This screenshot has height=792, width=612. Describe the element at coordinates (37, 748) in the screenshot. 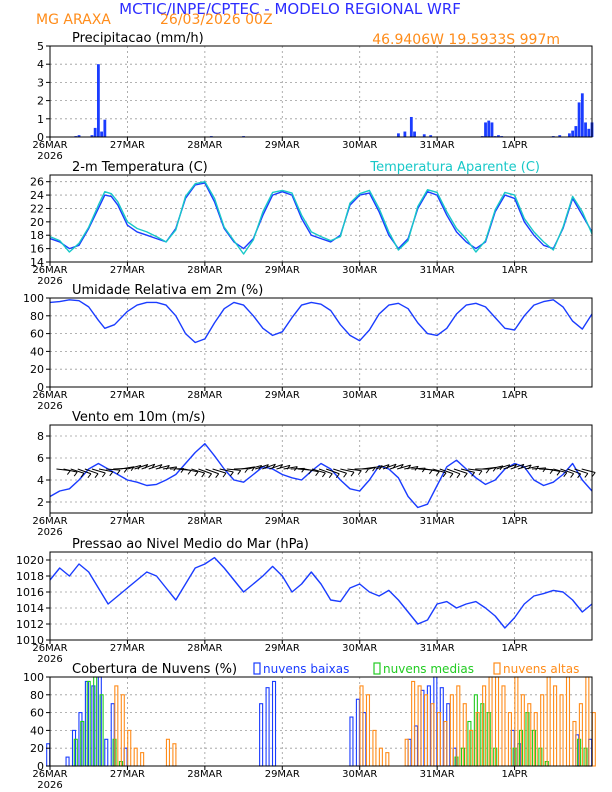

I see `y-tick-label: 20` at that location.